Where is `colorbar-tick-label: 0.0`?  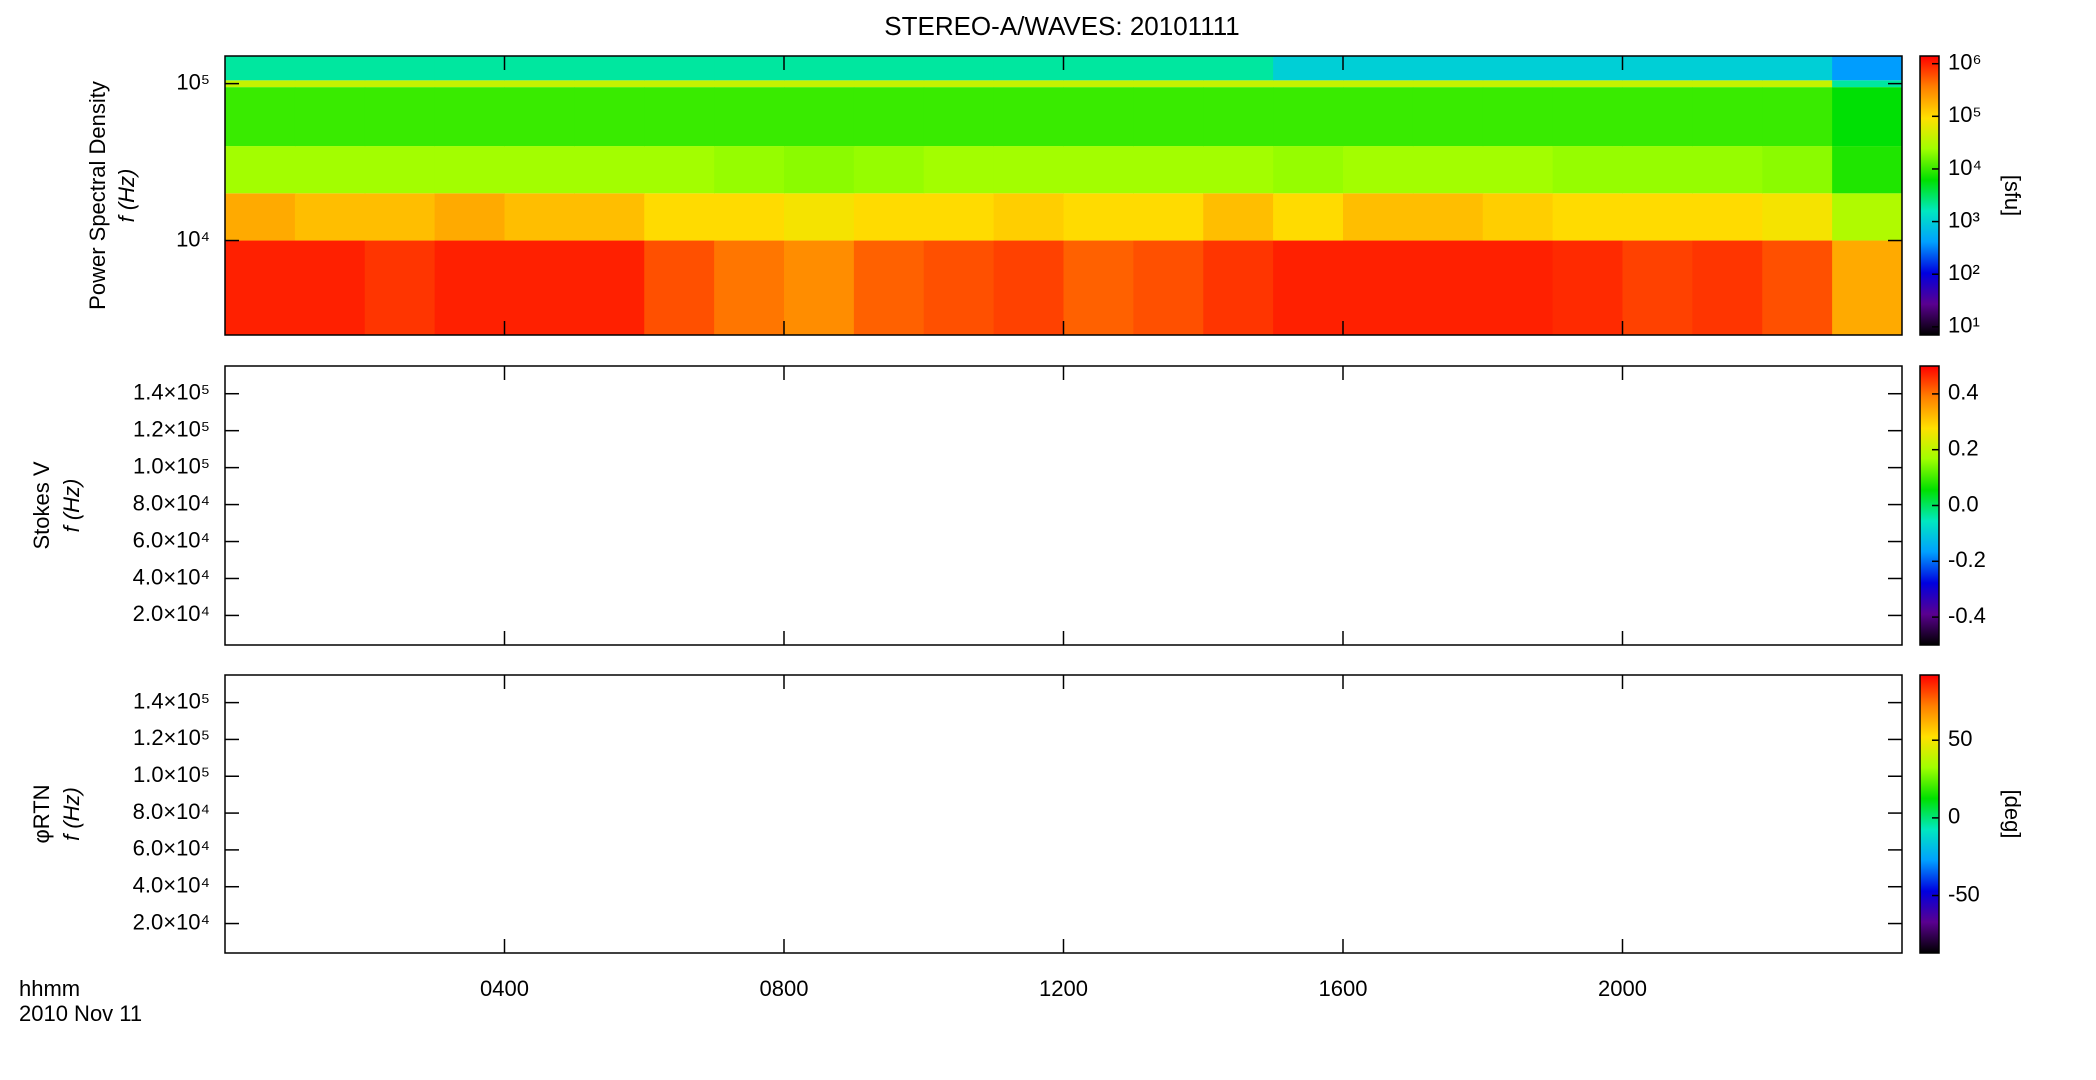 colorbar-tick-label: 0.0 is located at coordinates (1963, 503).